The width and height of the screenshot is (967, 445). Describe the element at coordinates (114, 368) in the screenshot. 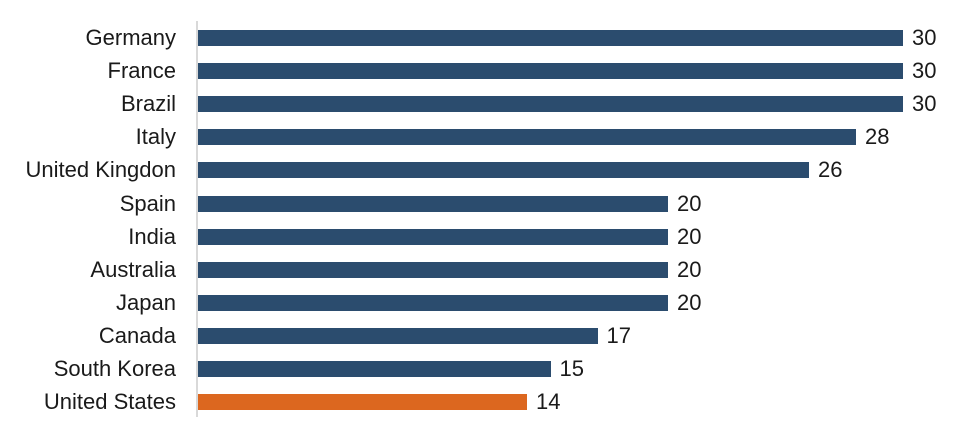

I see `category-label: South Korea` at that location.